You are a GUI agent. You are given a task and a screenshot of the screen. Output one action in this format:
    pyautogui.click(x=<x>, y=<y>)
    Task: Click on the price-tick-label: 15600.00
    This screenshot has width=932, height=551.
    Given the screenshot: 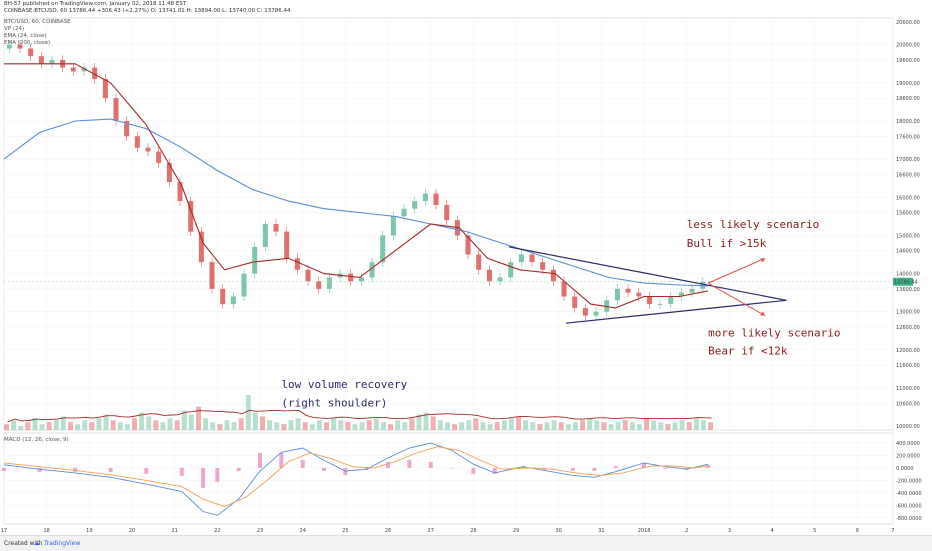 What is the action you would take?
    pyautogui.click(x=908, y=214)
    